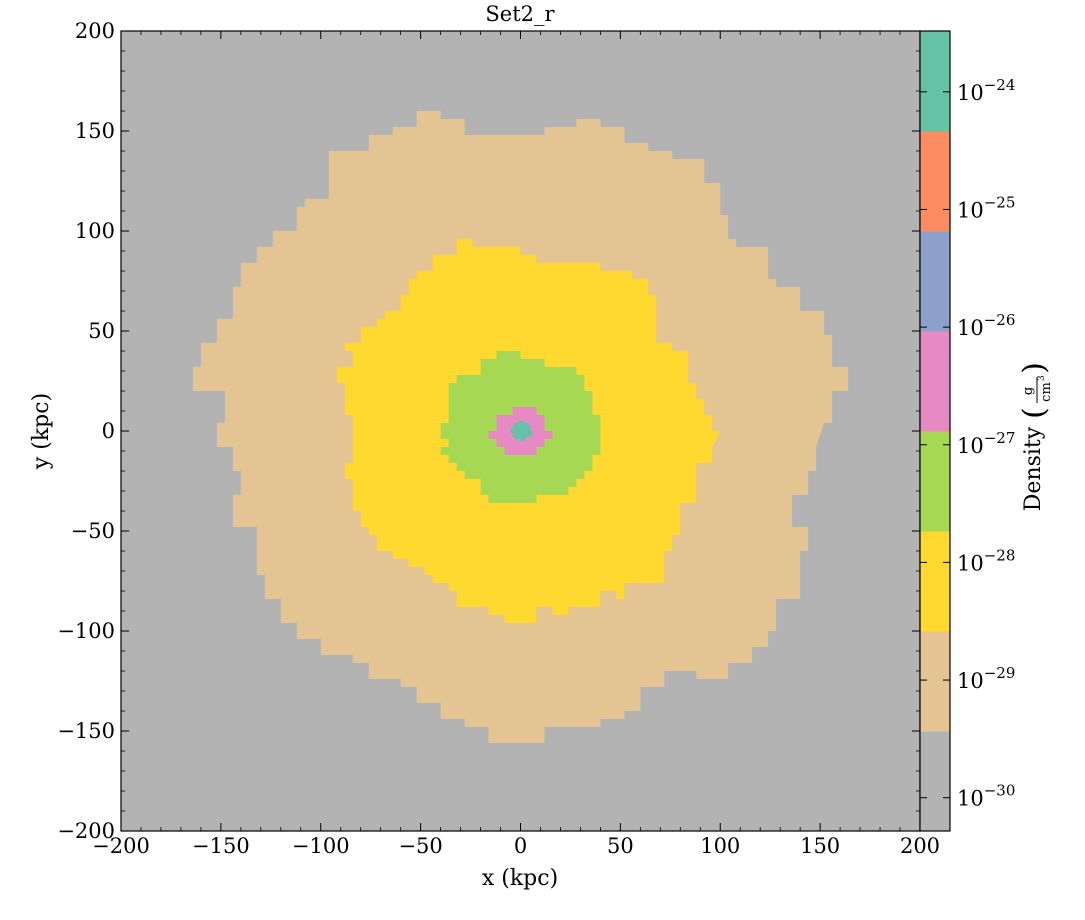 The image size is (1085, 920). I want to click on colorbar-label-text: Density, so click(1033, 468).